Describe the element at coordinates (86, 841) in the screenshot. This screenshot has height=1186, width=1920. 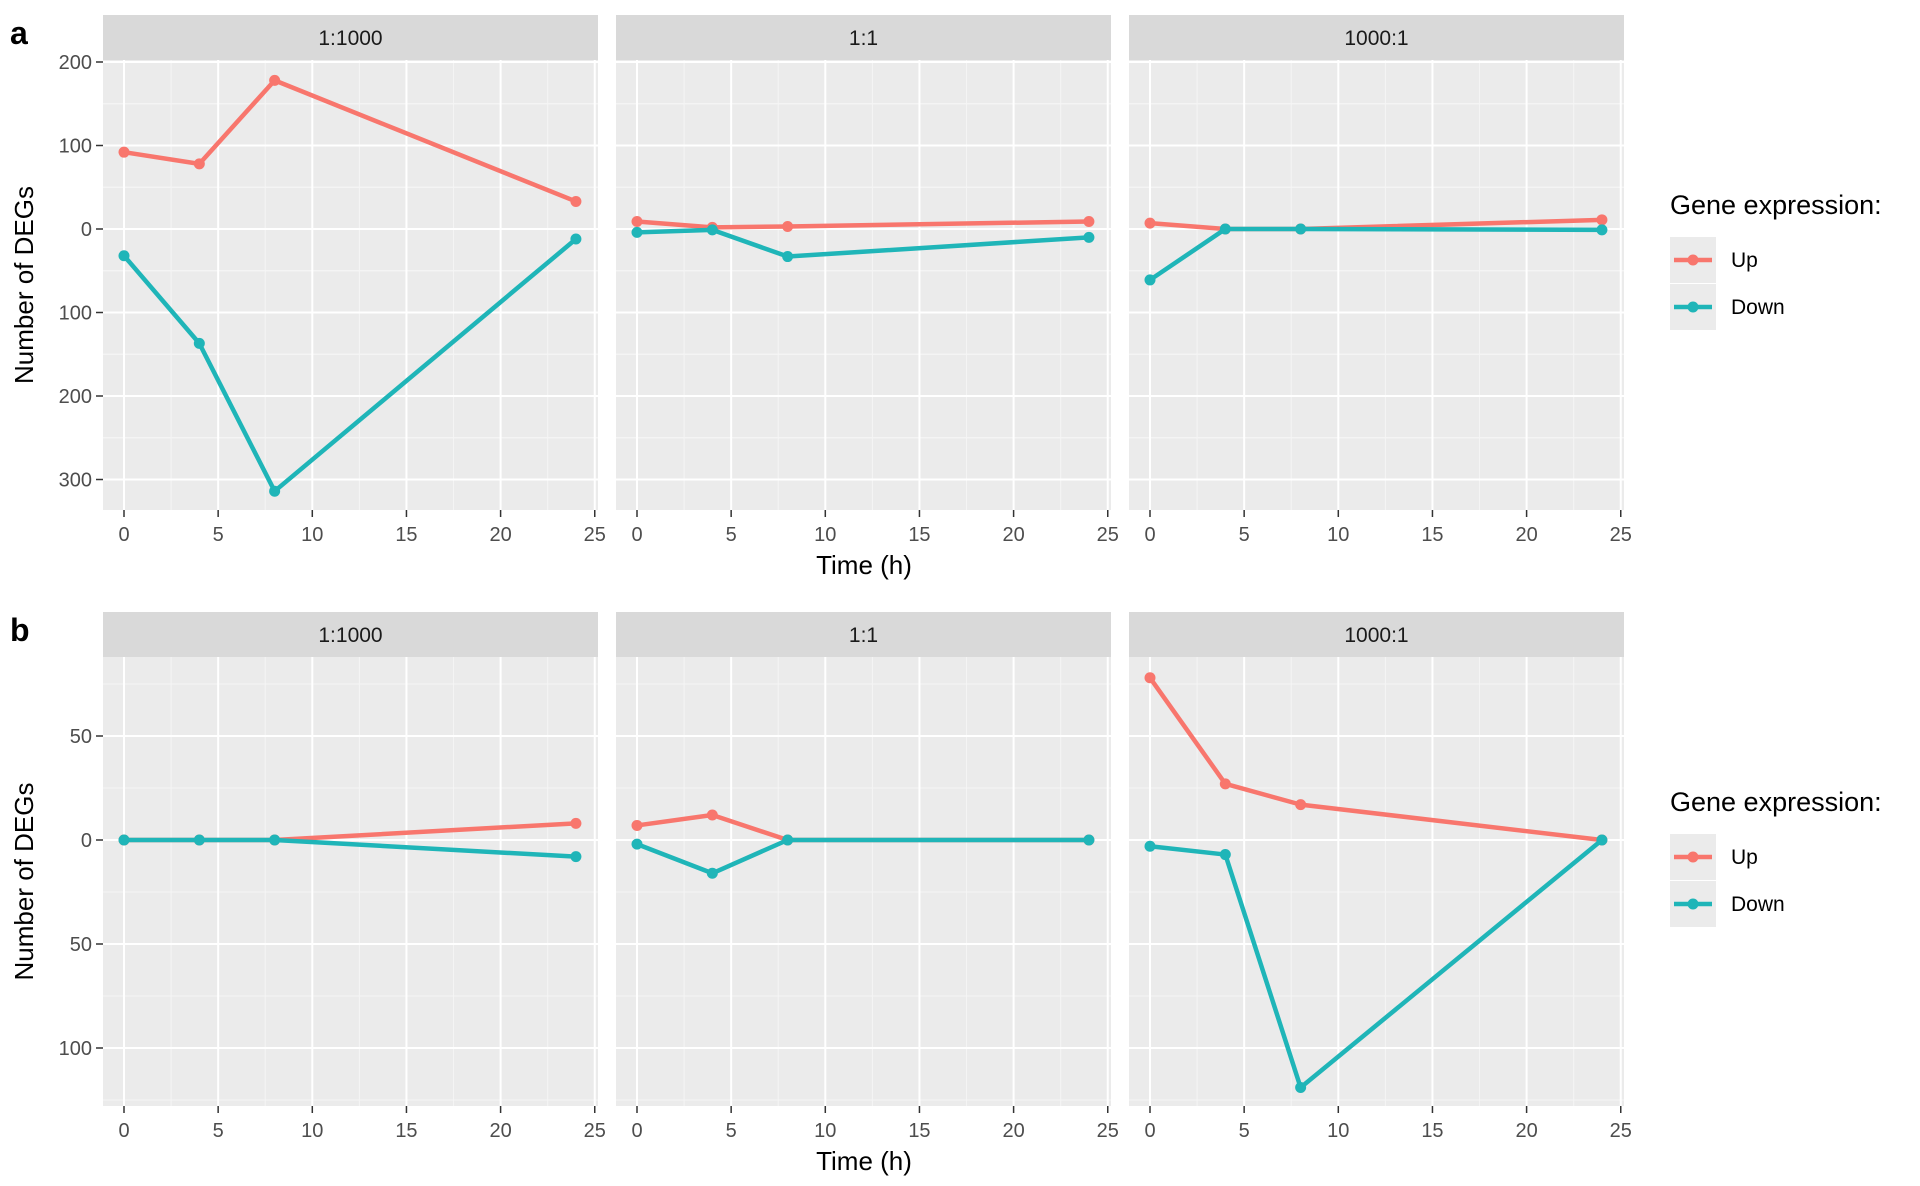
I see `y-tick-label: 0` at that location.